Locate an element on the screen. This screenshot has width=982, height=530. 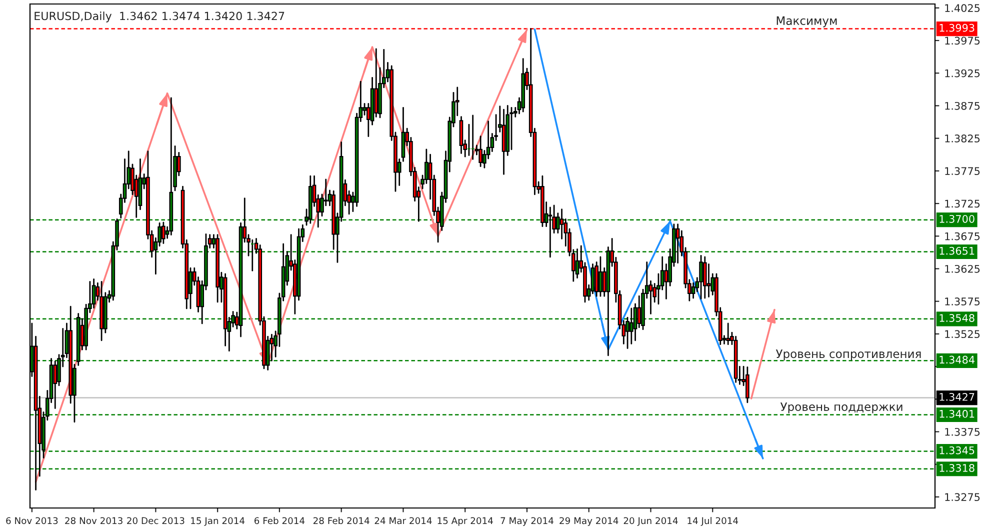
x-tick-label: 28 Feb 2014 is located at coordinates (341, 520).